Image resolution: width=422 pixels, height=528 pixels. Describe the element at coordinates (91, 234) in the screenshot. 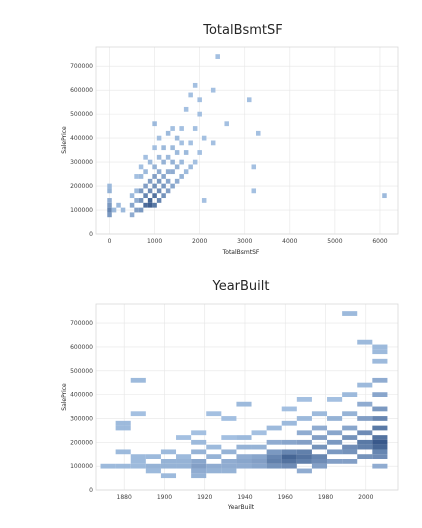

I see `y-tick-label: 0` at that location.